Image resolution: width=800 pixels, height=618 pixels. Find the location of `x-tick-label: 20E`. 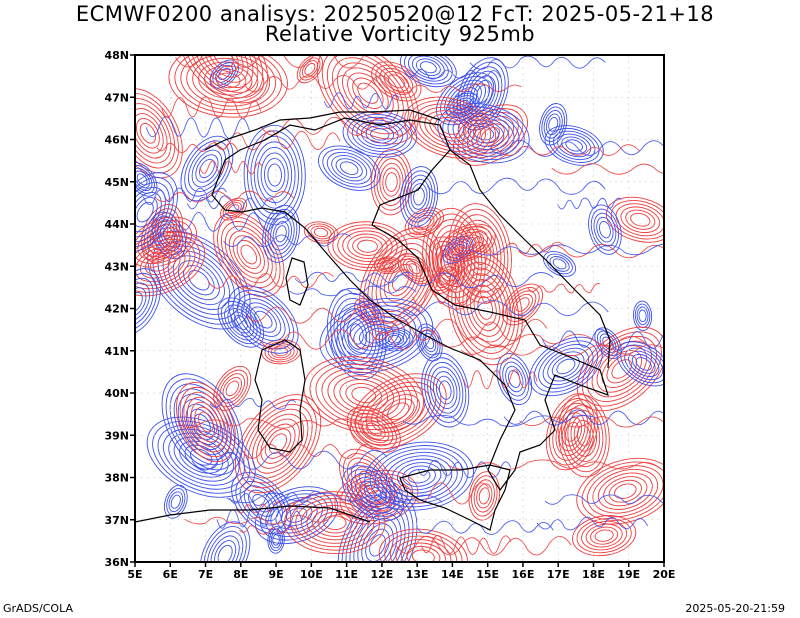

x-tick-label: 20E is located at coordinates (664, 574).